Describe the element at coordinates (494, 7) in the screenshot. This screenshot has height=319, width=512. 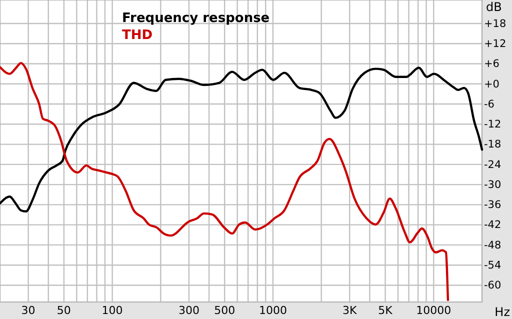
I see `y-axis-title: dB` at that location.